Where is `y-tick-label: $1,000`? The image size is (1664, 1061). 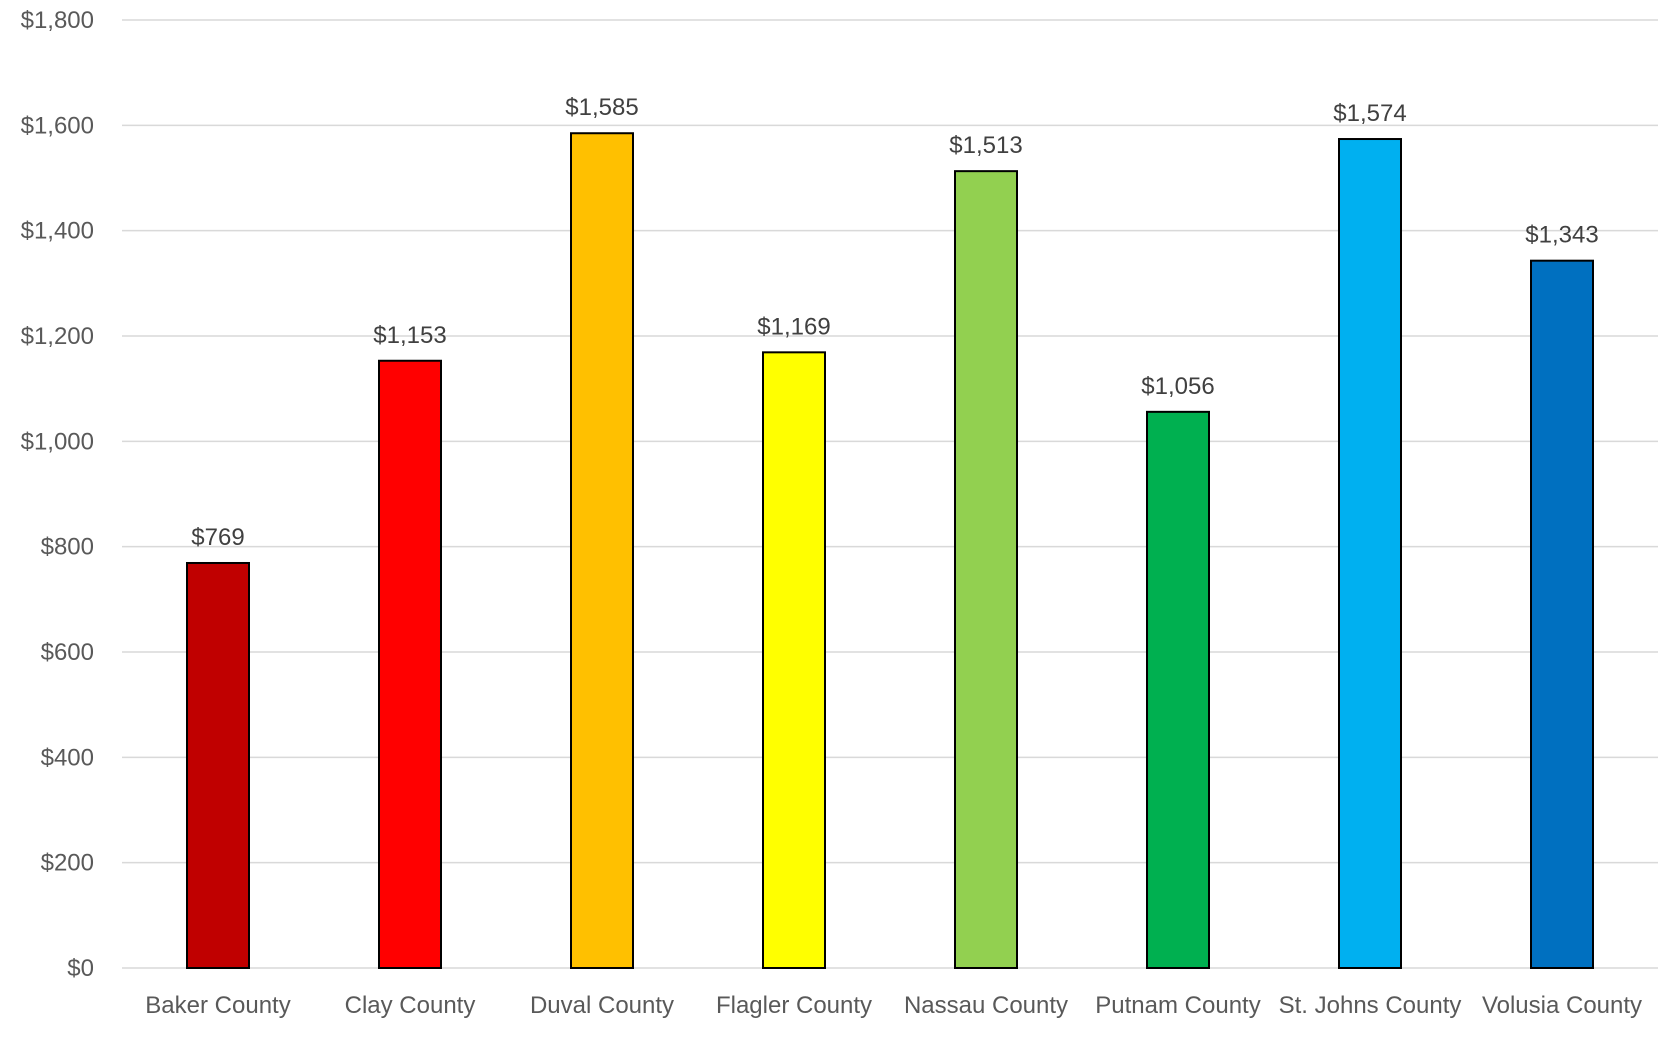
y-tick-label: $1,000 is located at coordinates (57, 441).